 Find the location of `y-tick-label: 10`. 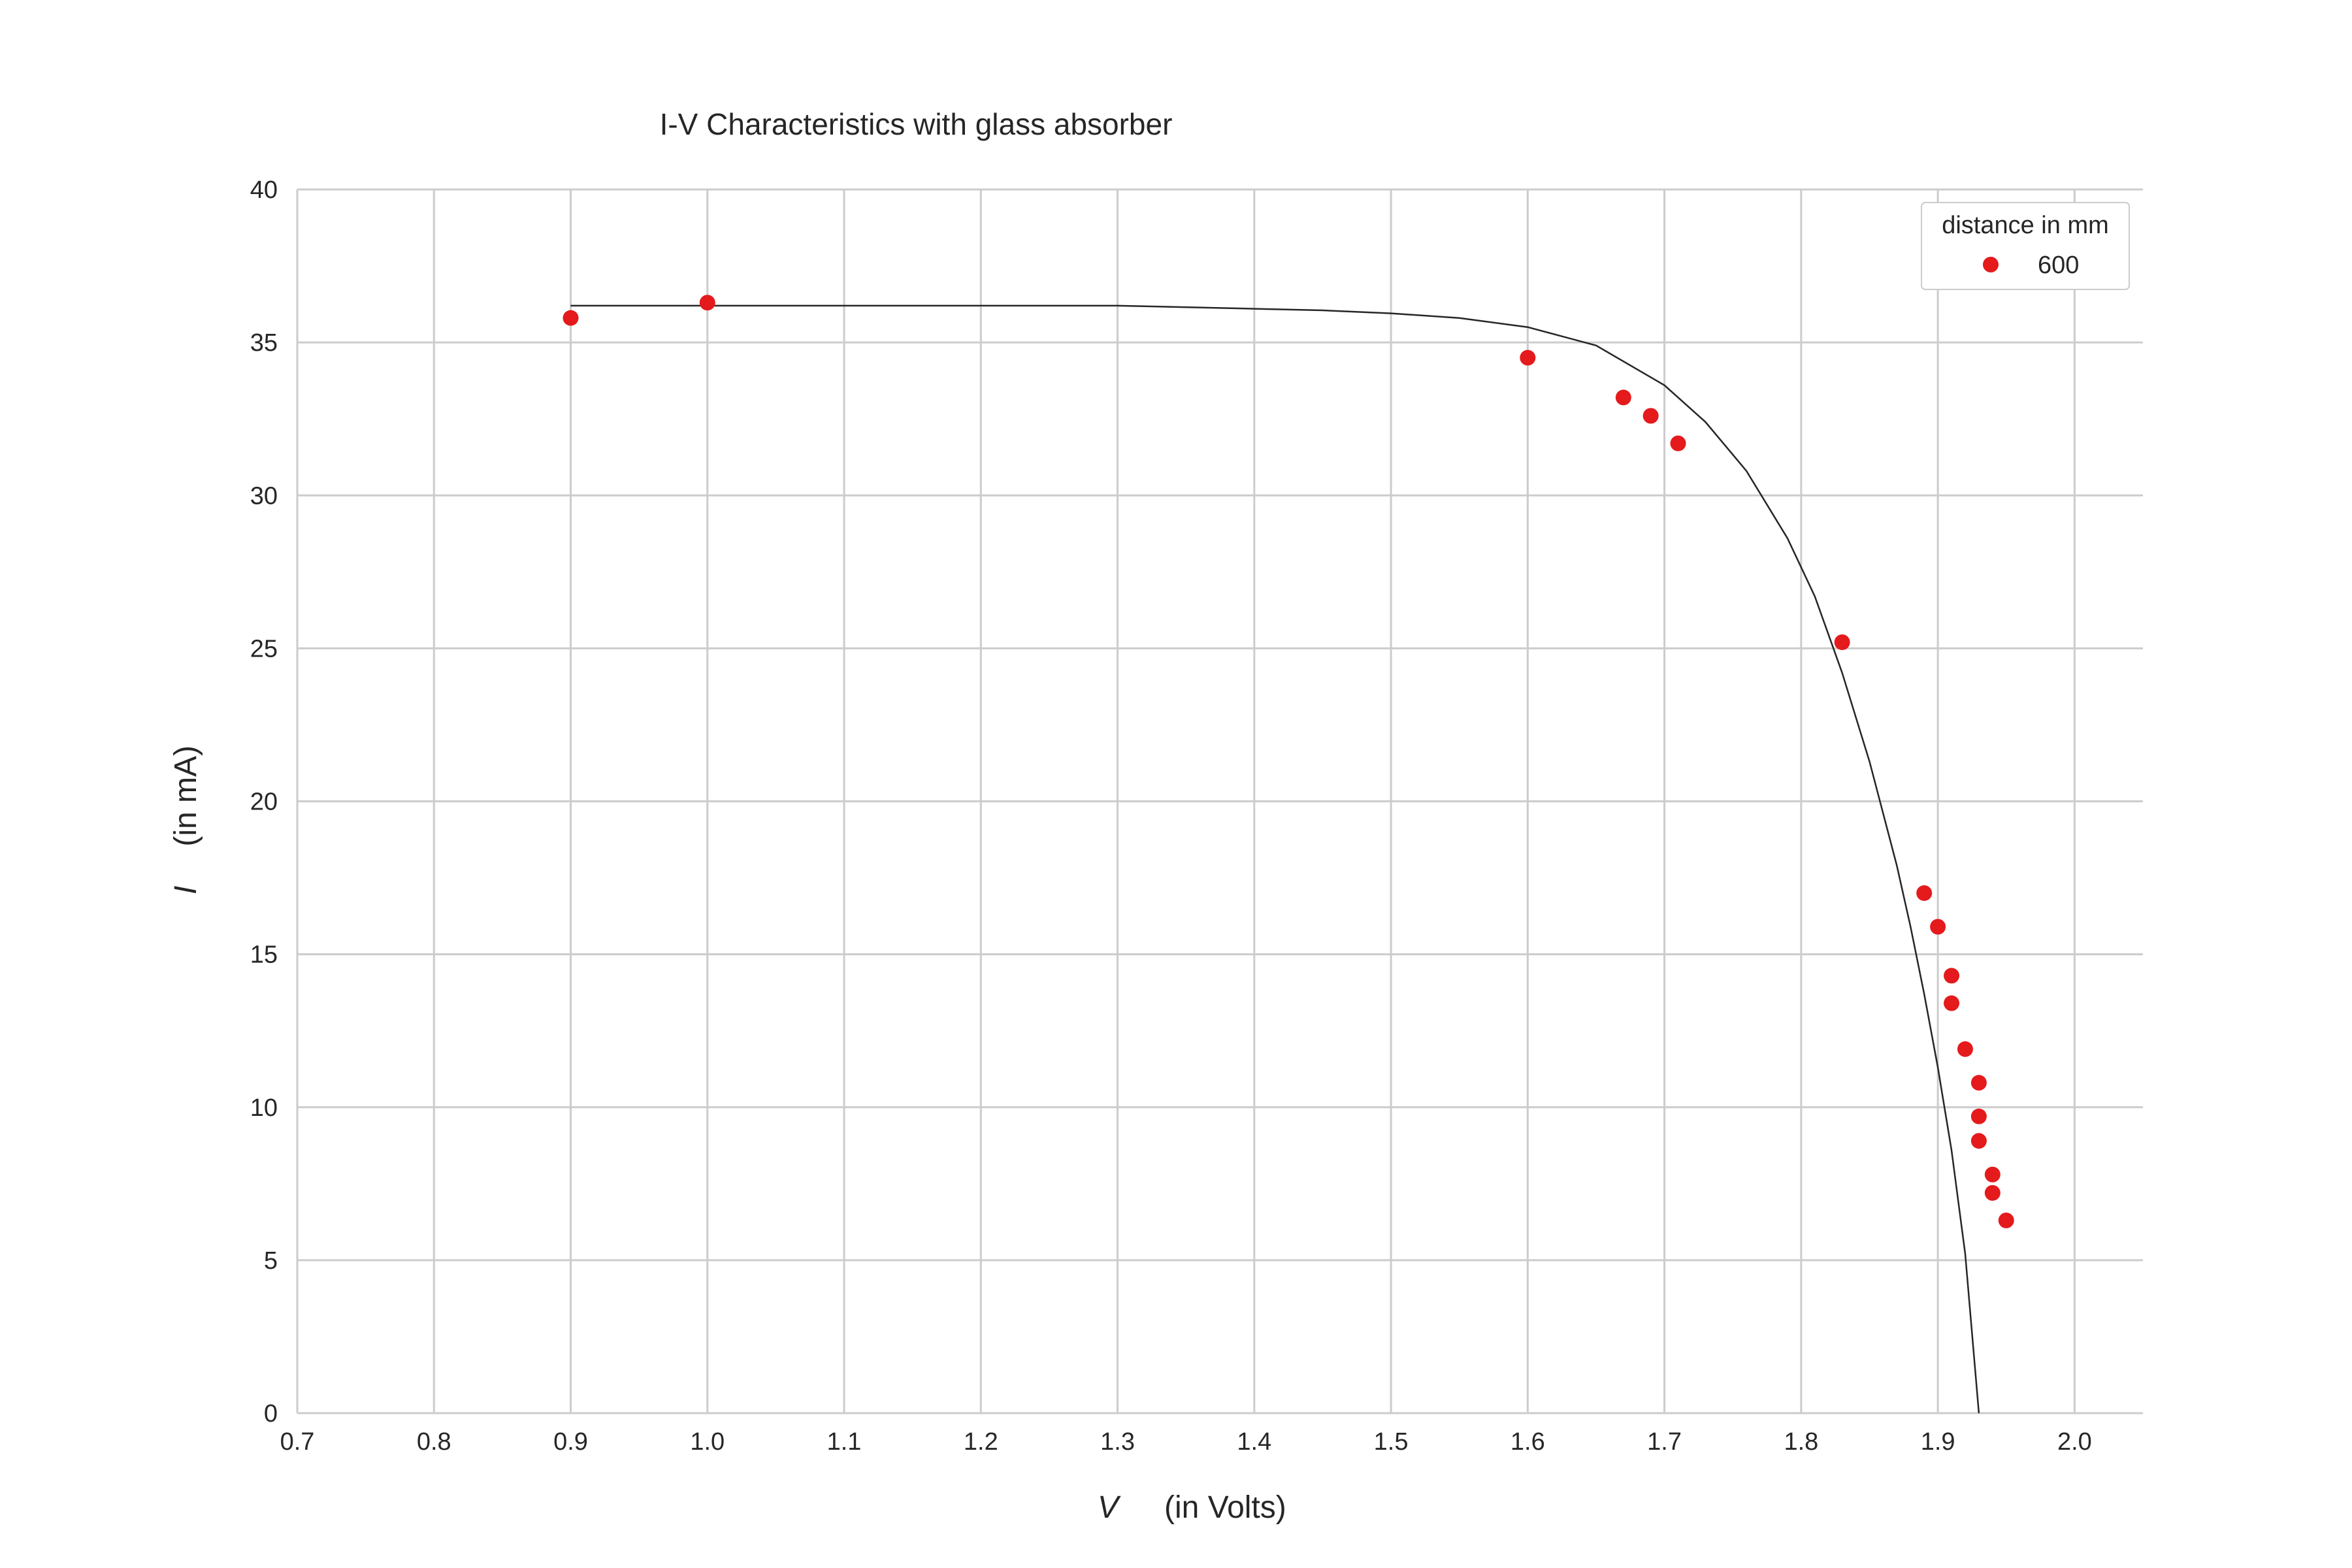

y-tick-label: 10 is located at coordinates (264, 1108).